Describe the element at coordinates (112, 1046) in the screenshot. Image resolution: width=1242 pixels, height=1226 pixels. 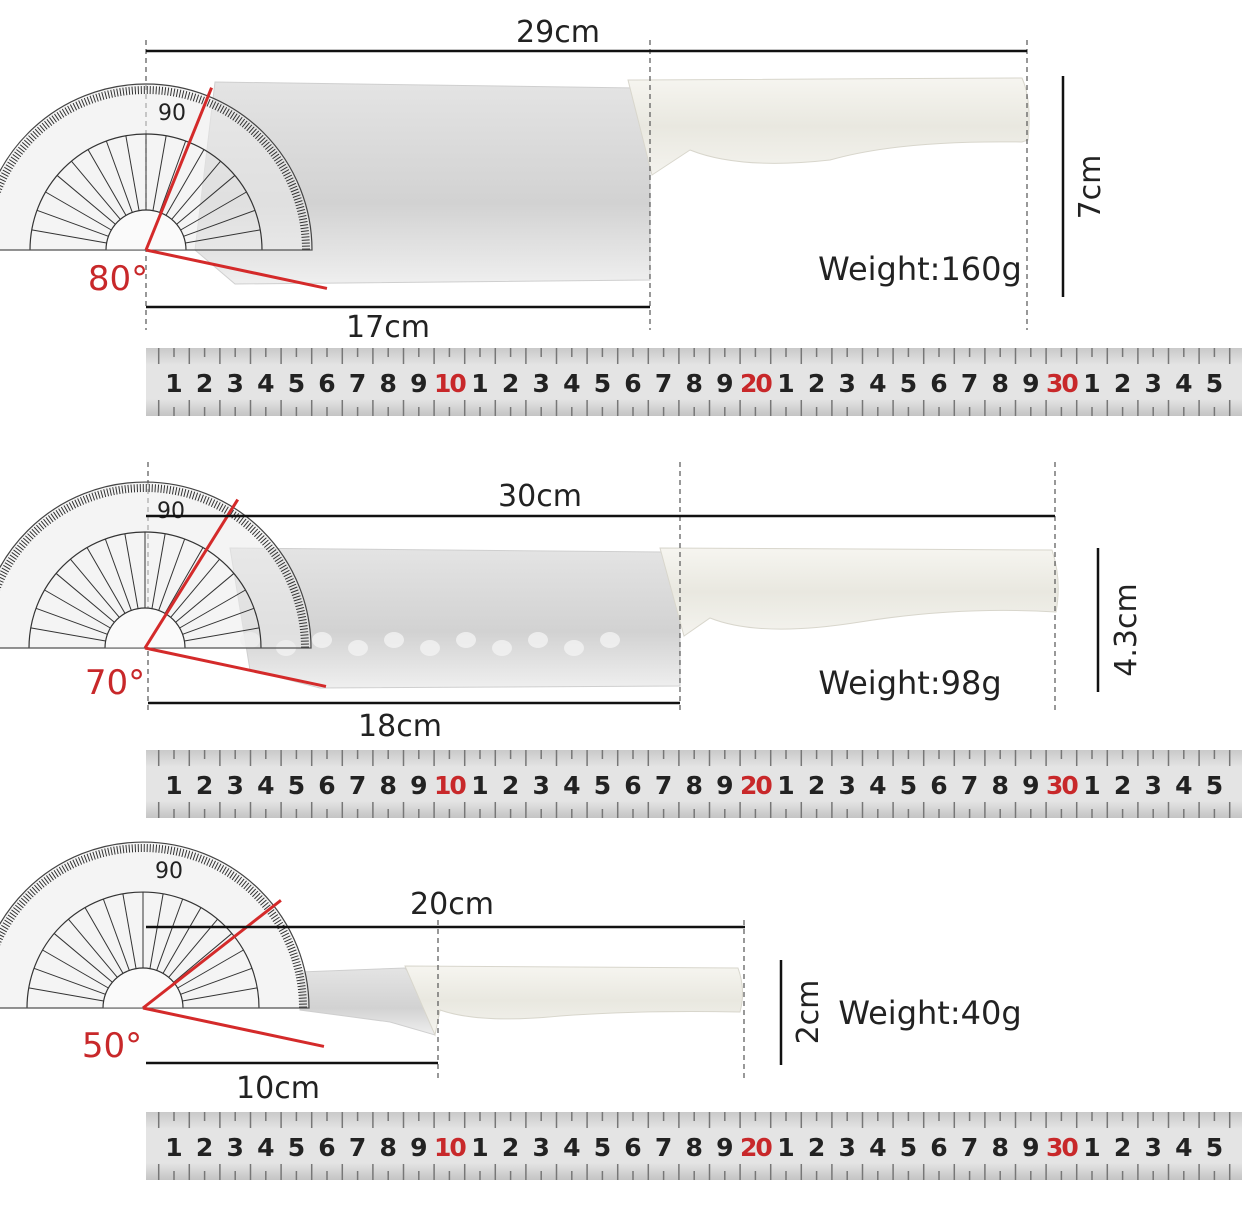
I see `angle-label: 50°` at that location.